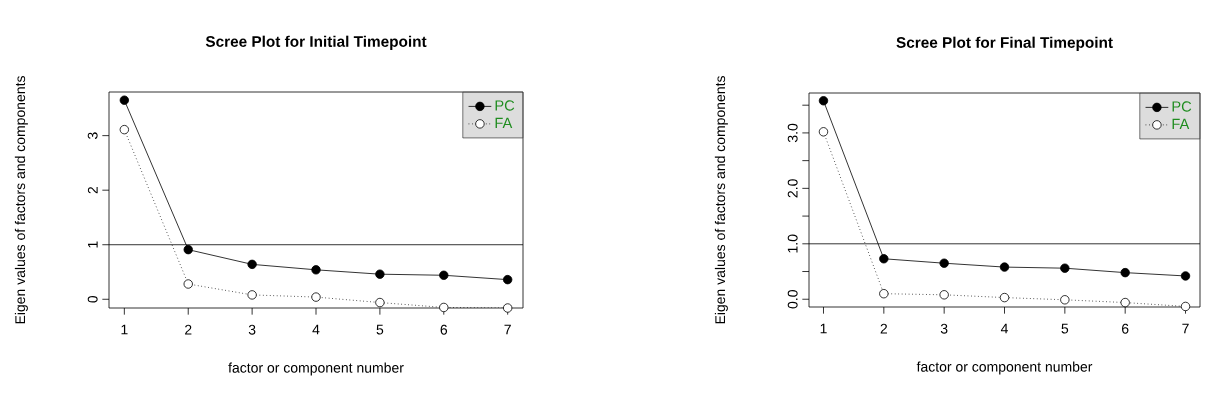 The width and height of the screenshot is (1214, 412). Describe the element at coordinates (92, 190) in the screenshot. I see `y-tick-label: 2` at that location.